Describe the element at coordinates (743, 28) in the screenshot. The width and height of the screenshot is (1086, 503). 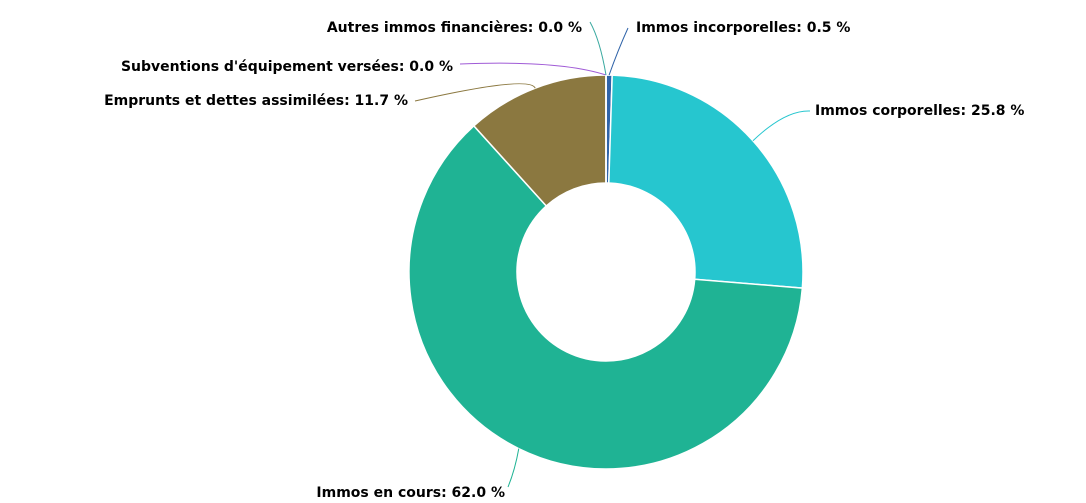
I see `data-label: Immos incorporelles: 0.5 %` at that location.